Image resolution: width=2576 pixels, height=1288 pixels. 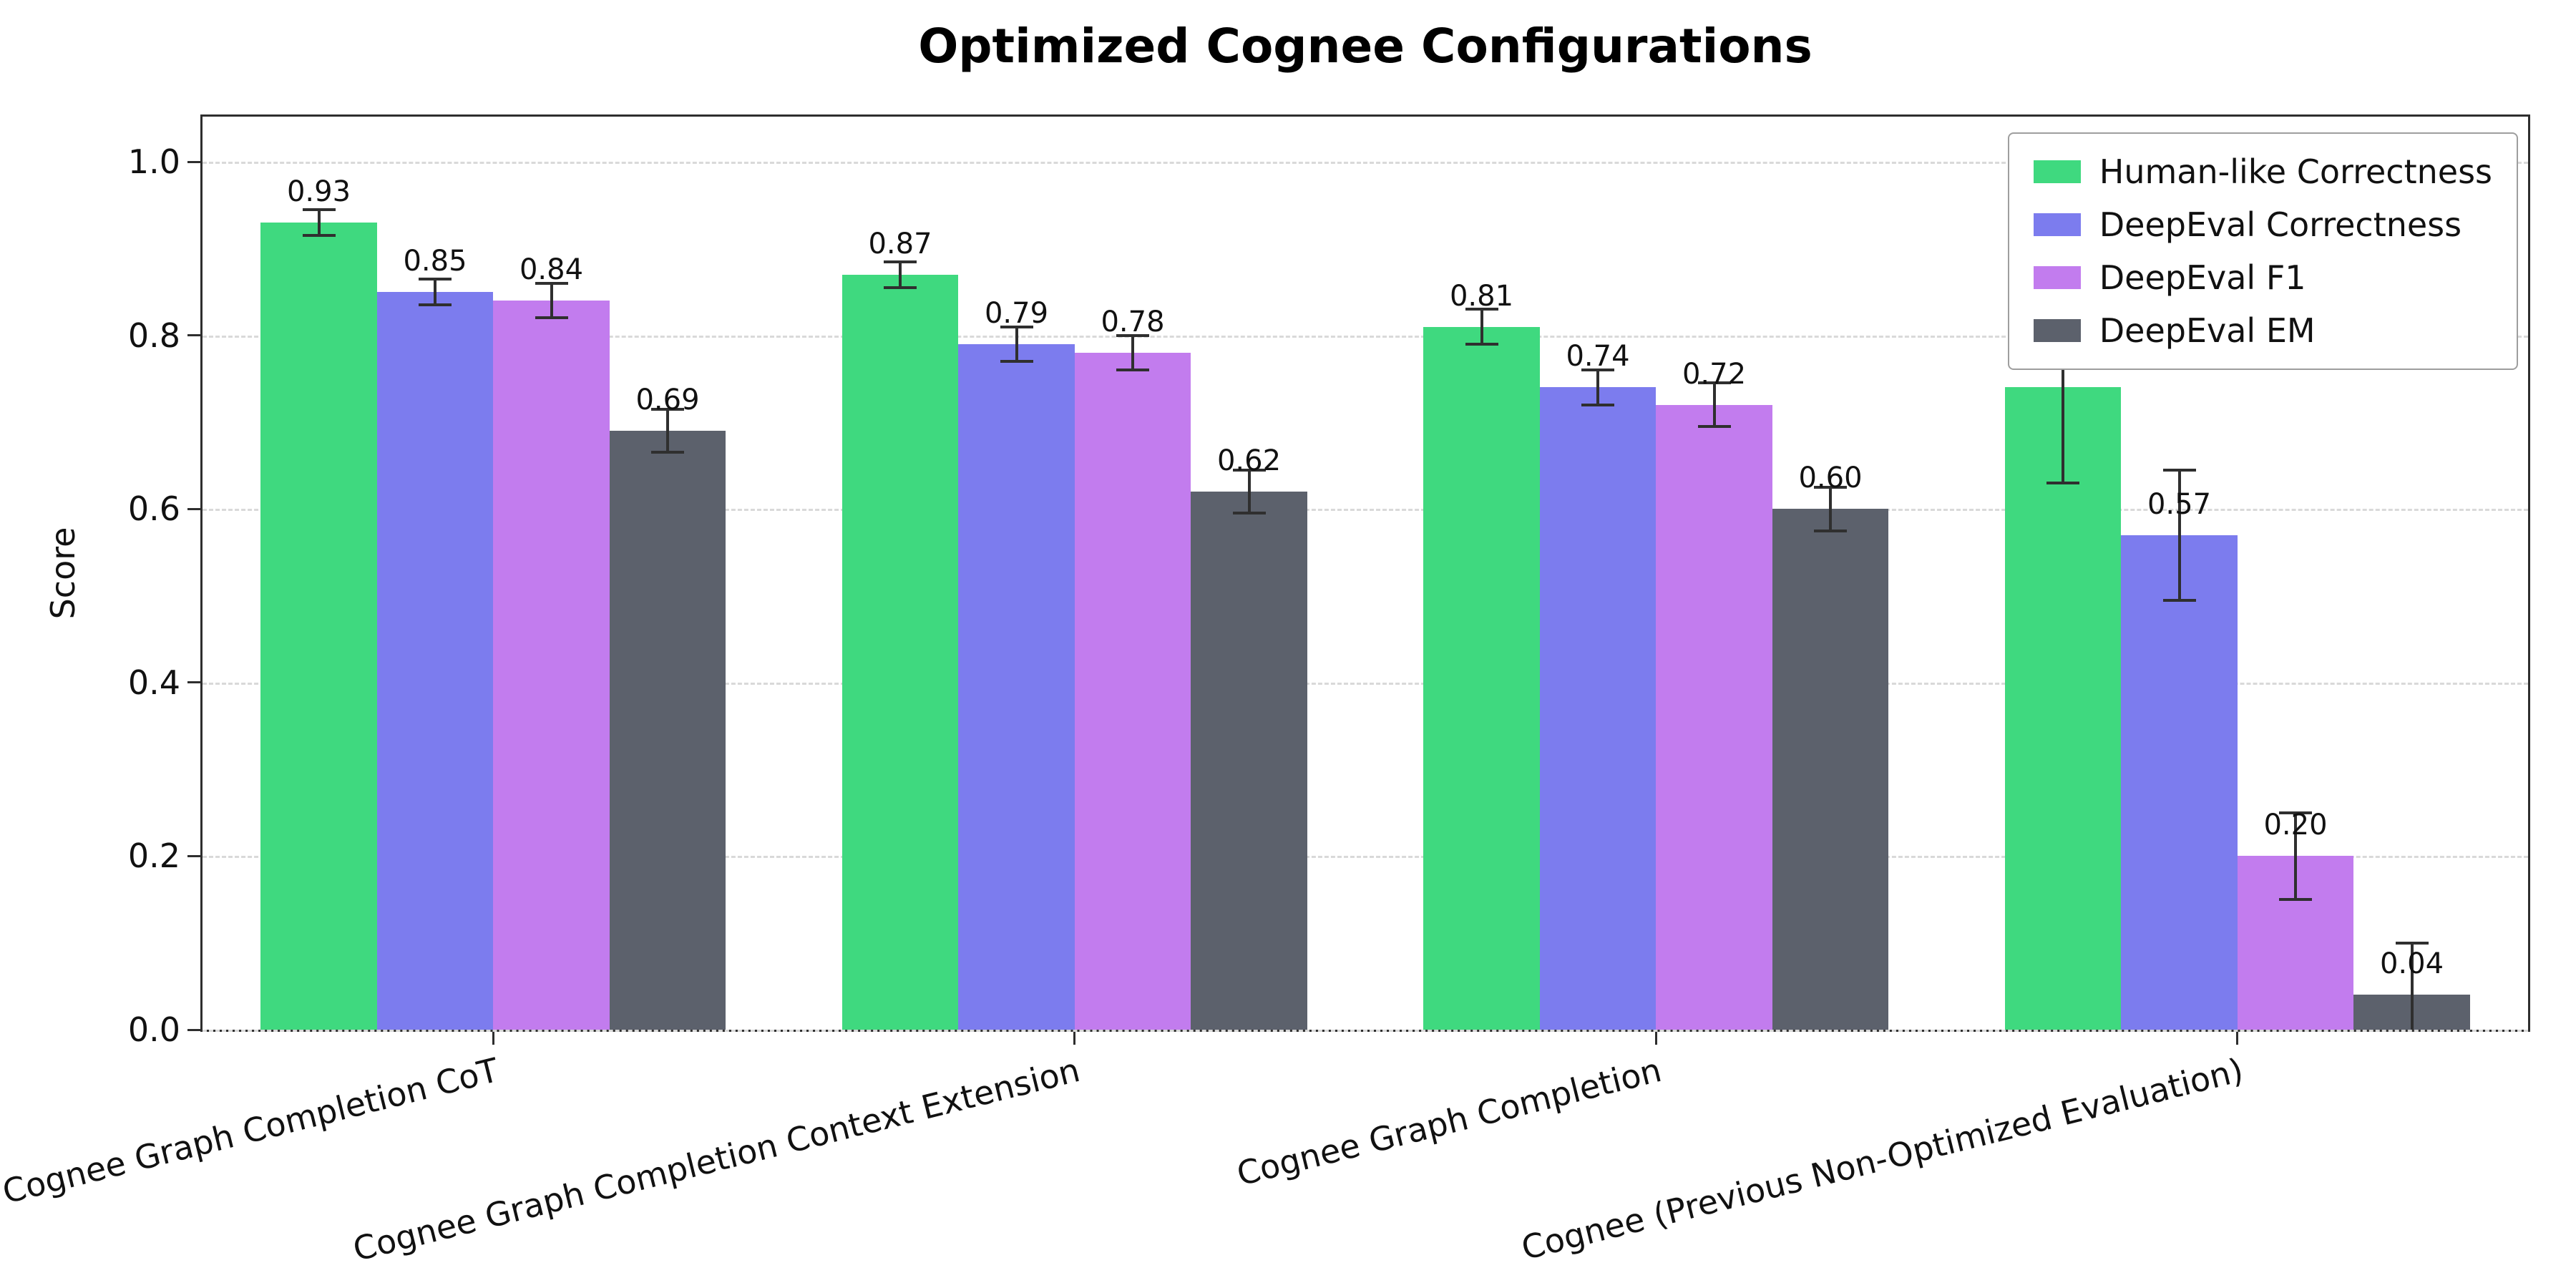 I want to click on bar-value-label: 0.79, so click(x=1017, y=313).